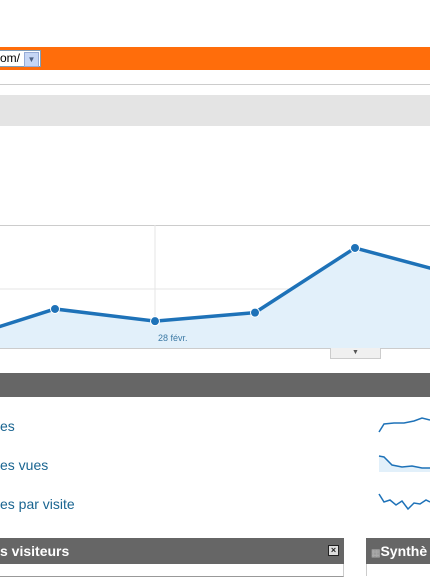 The width and height of the screenshot is (430, 577). What do you see at coordinates (215, 110) in the screenshot?
I see `section-header` at bounding box center [215, 110].